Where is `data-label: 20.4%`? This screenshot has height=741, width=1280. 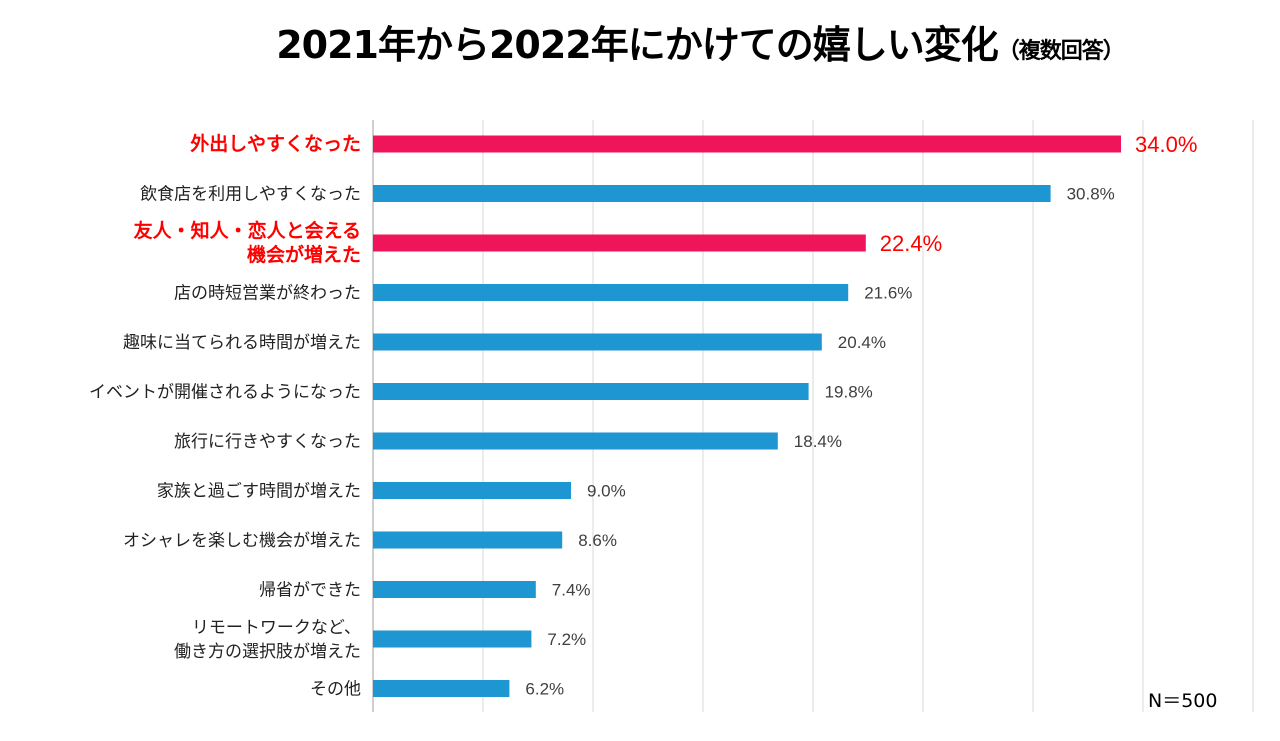
data-label: 20.4% is located at coordinates (862, 342).